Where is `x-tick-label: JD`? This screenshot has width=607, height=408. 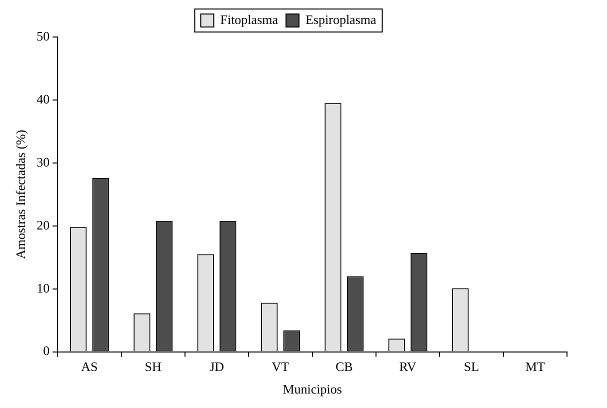 x-tick-label: JD is located at coordinates (217, 366).